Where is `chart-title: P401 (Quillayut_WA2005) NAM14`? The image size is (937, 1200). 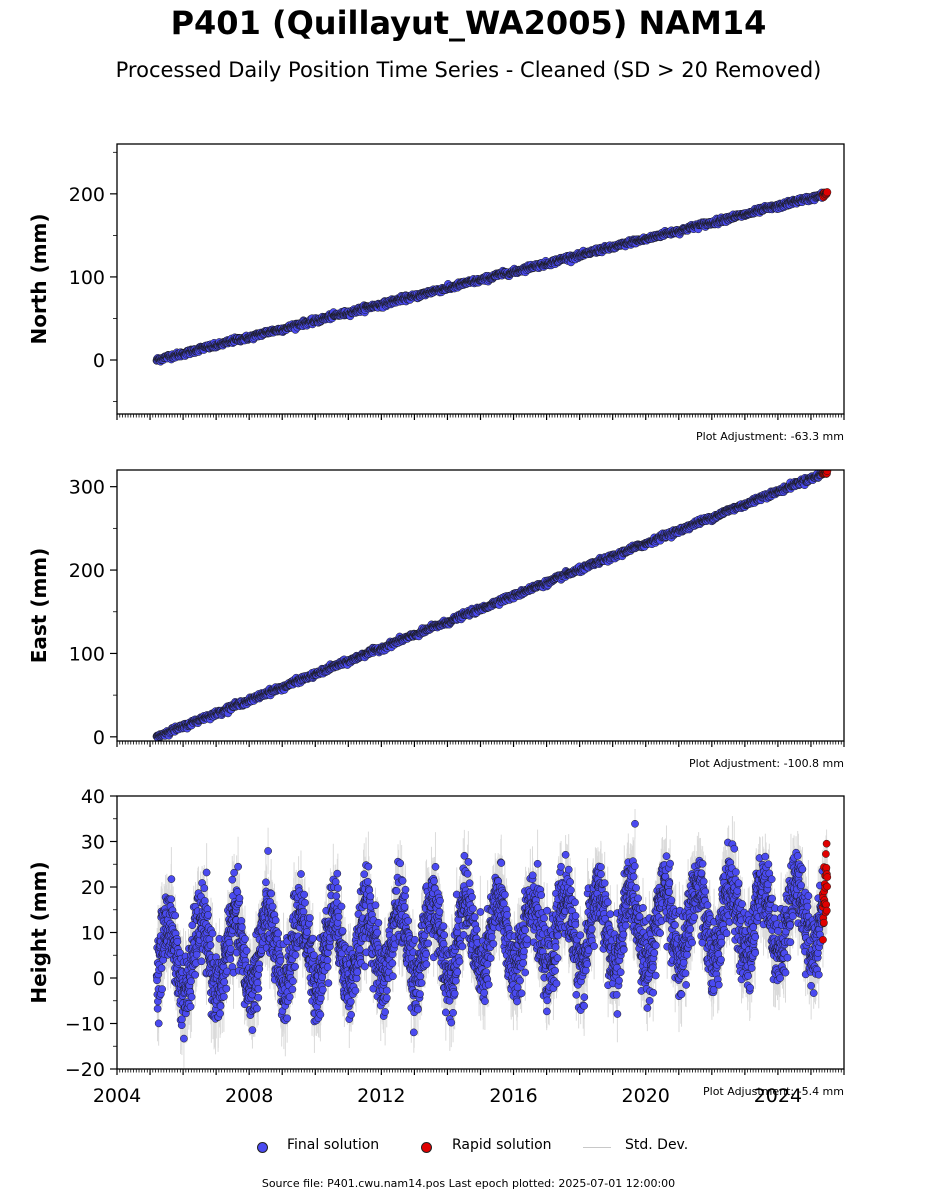 chart-title: P401 (Quillayut_WA2005) NAM14 is located at coordinates (468, 23).